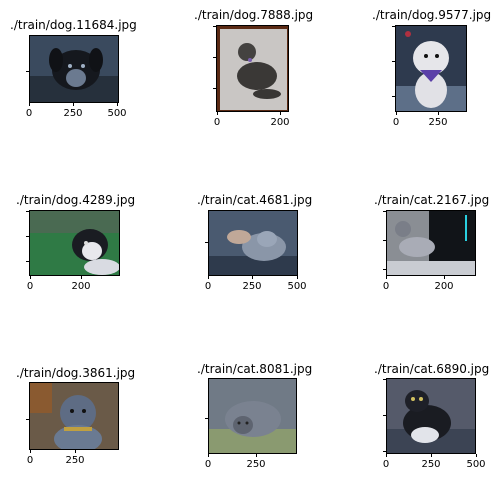 Image resolution: width=496 pixels, height=483 pixels. Describe the element at coordinates (432, 369) in the screenshot. I see `panel-title: ./train/cat.6890.jpg` at that location.